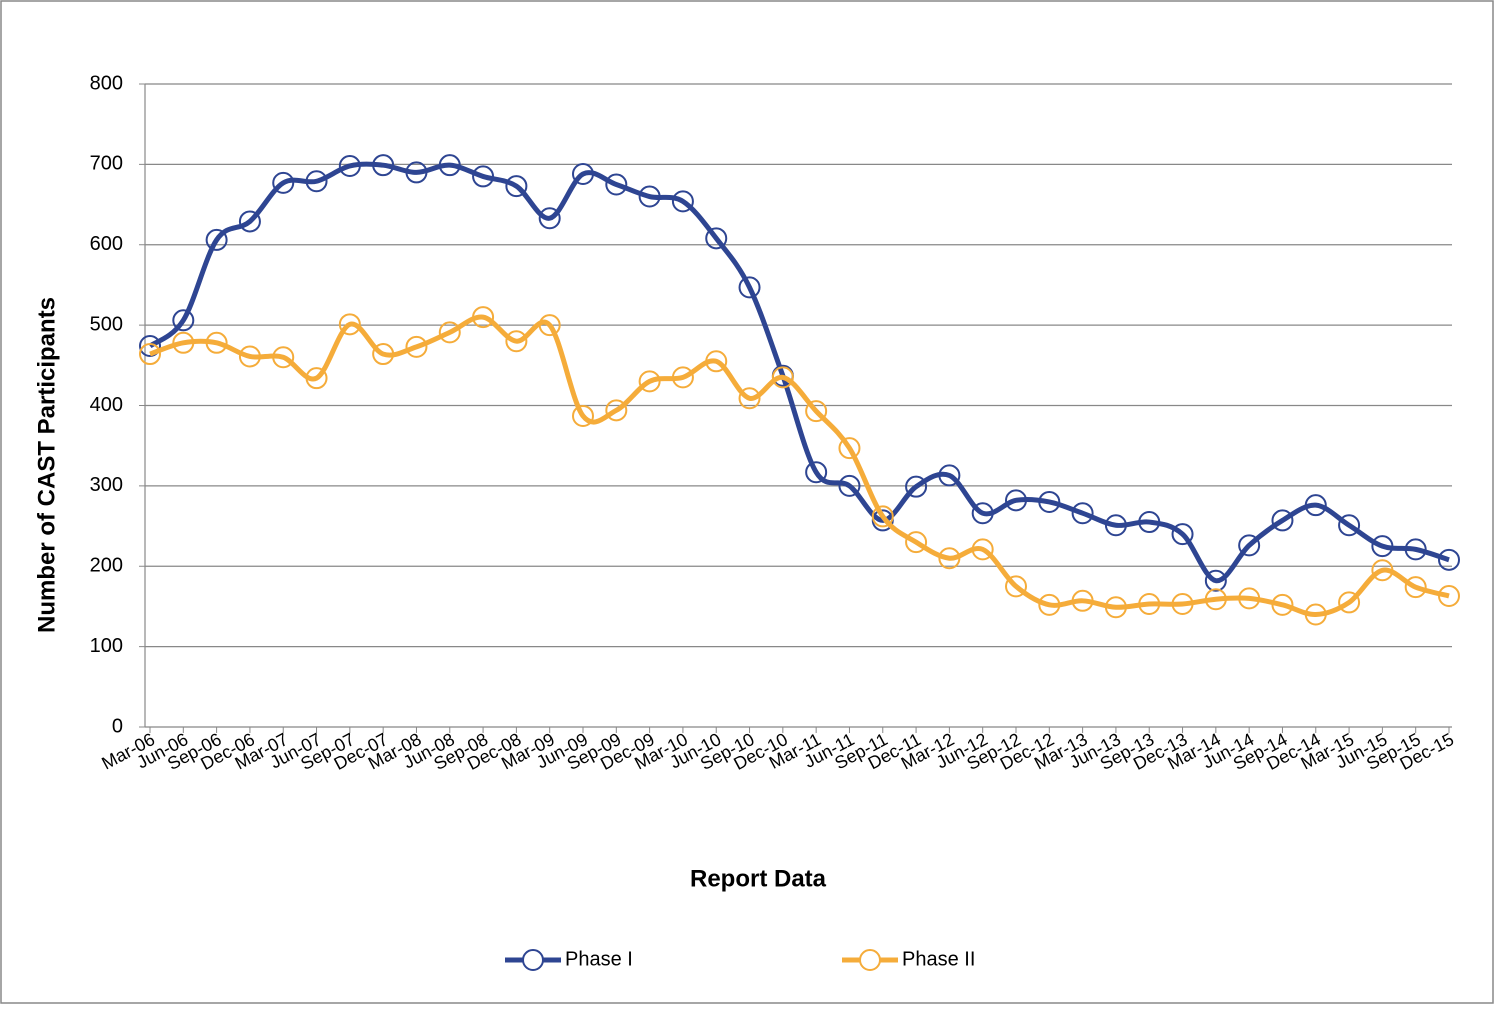 The image size is (1494, 1009). I want to click on y-tick-label: 700, so click(106, 164).